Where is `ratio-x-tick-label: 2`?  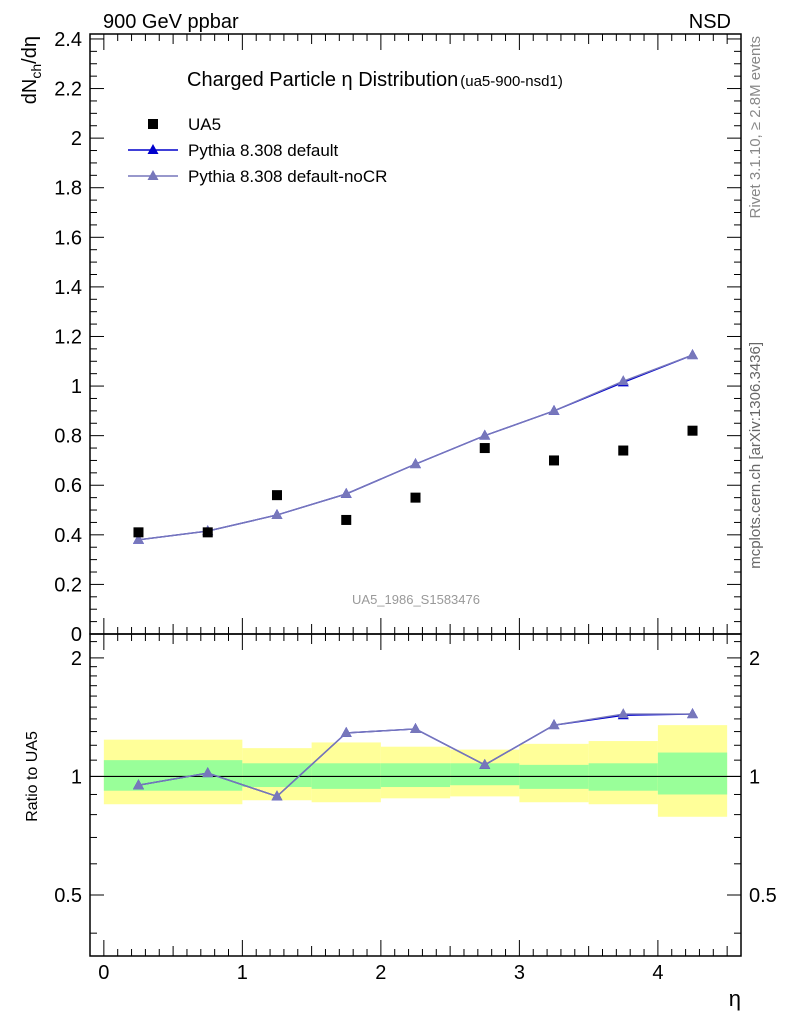
ratio-x-tick-label: 2 is located at coordinates (380, 973).